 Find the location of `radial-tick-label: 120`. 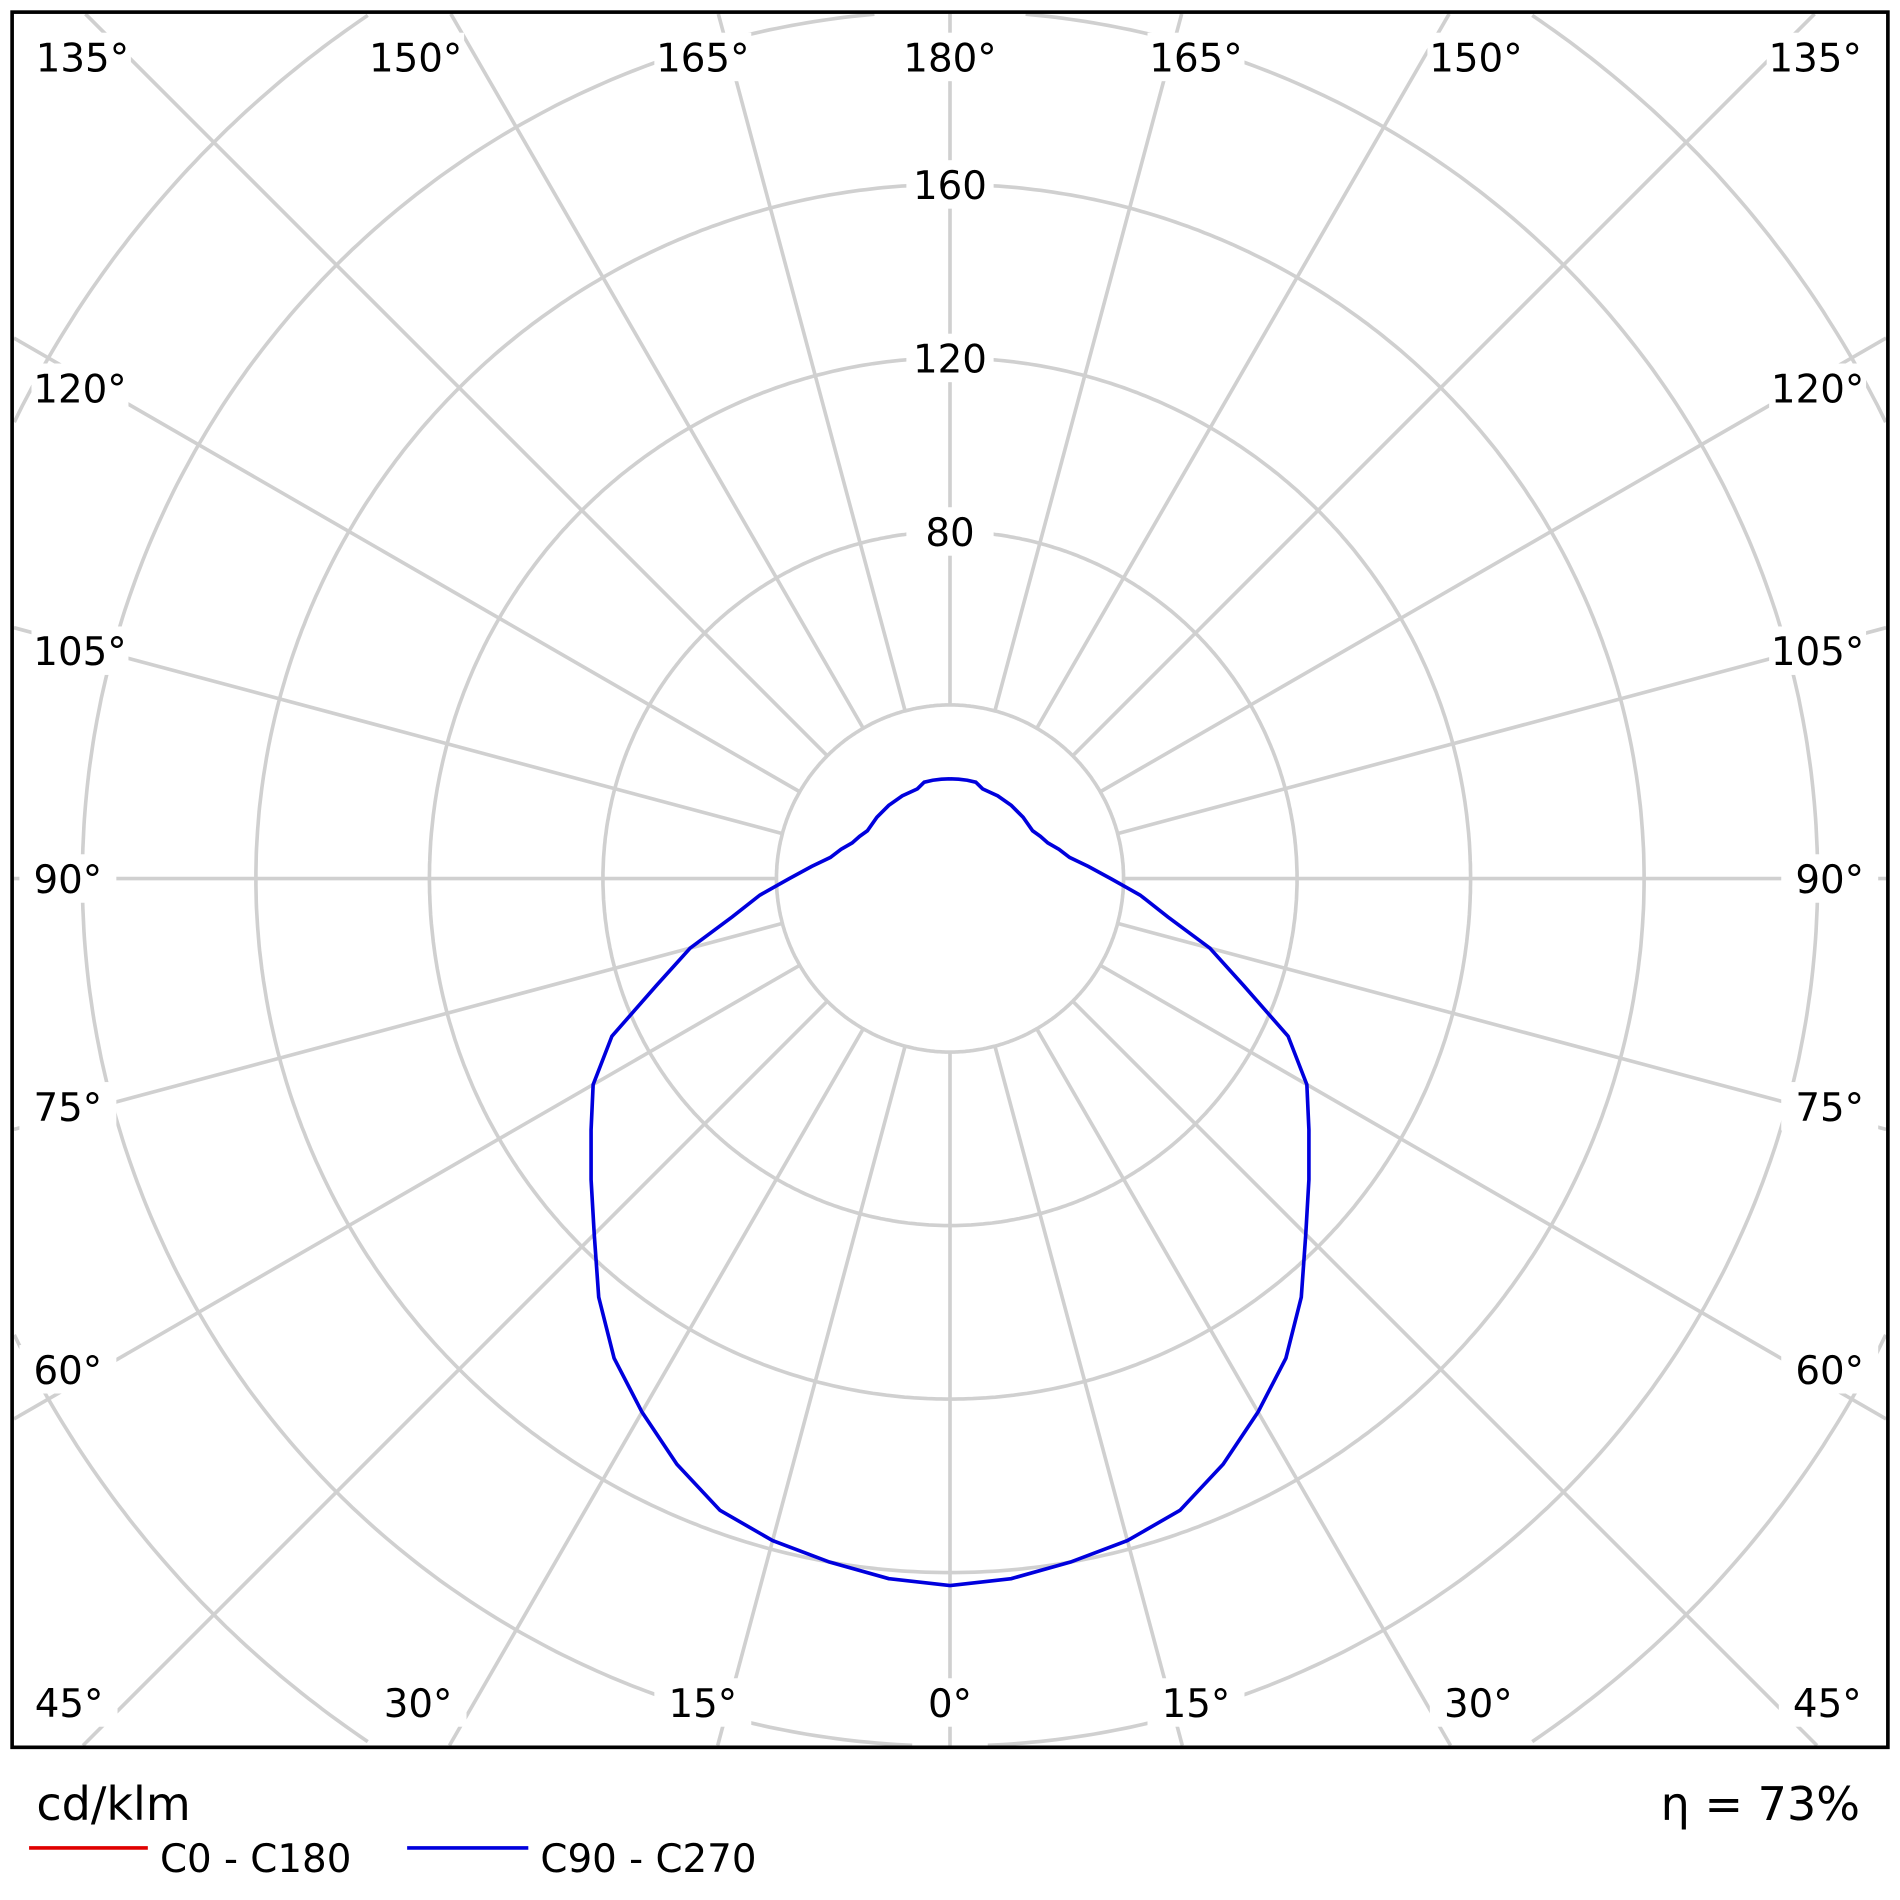

radial-tick-label: 120 is located at coordinates (950, 359).